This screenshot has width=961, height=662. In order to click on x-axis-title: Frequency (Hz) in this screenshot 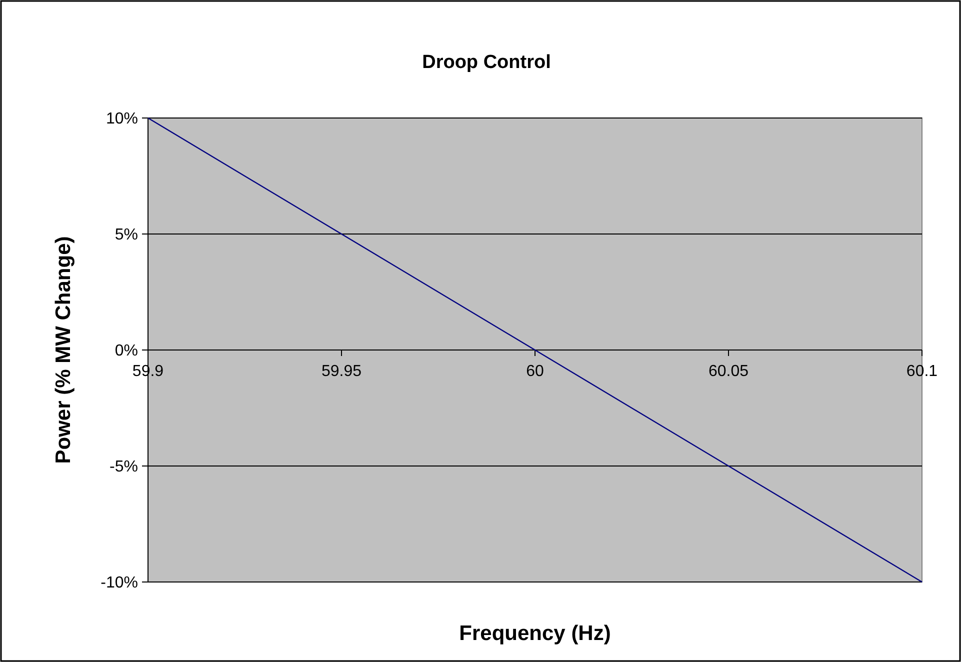, I will do `click(535, 633)`.